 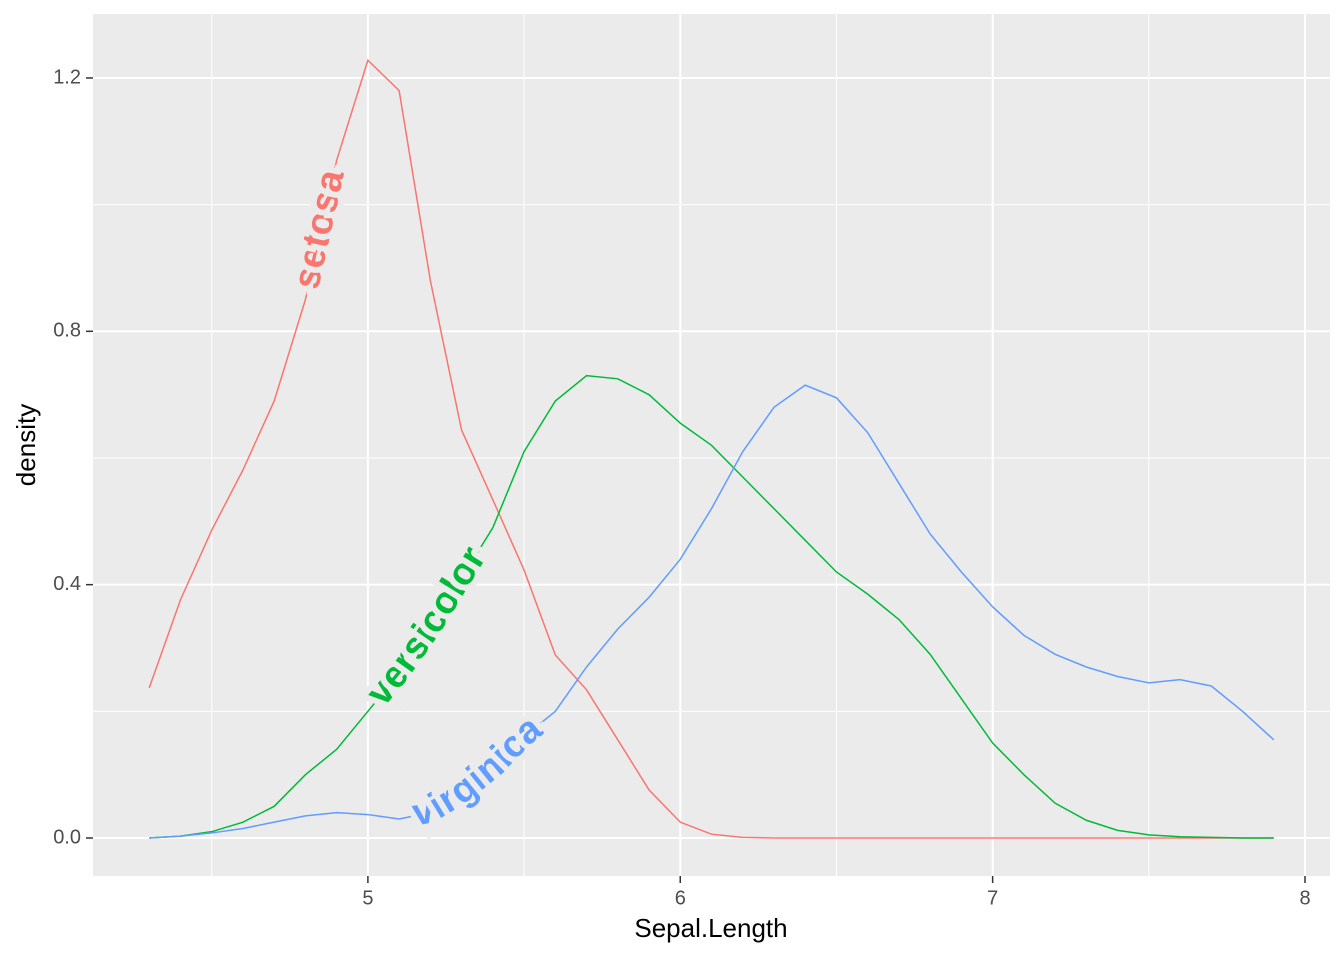 I want to click on x-tick-label: 8, so click(x=1304, y=898).